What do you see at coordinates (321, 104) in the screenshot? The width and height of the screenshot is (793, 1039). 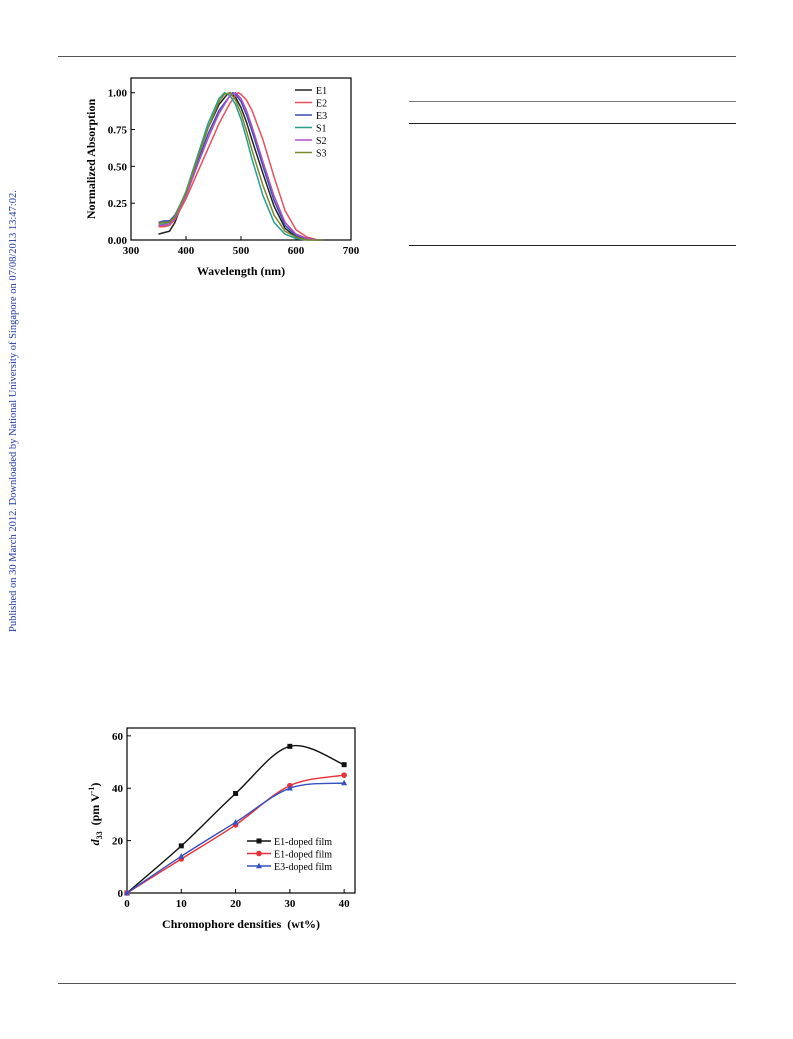 I see `legend-label: E2` at bounding box center [321, 104].